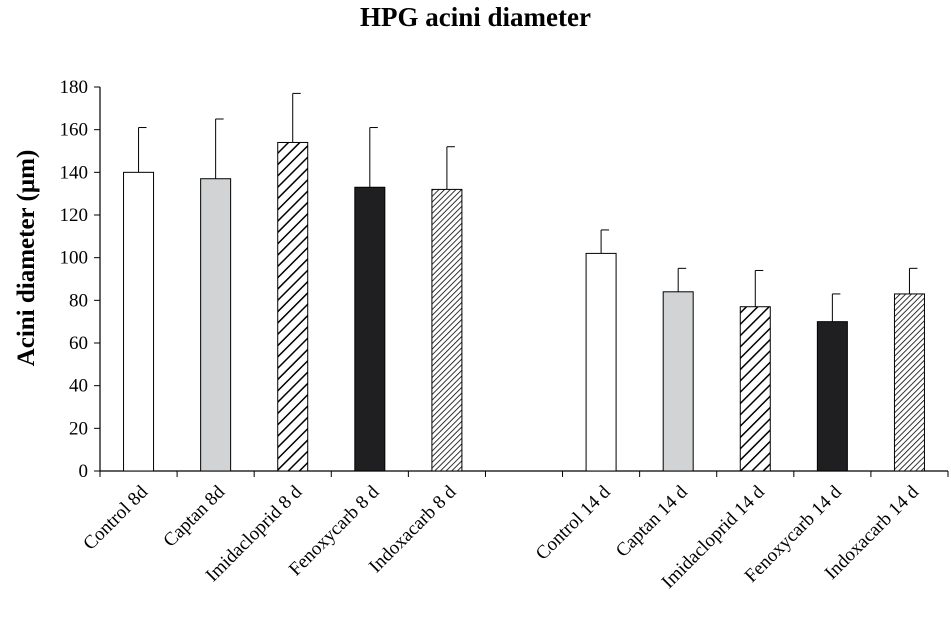 This screenshot has width=951, height=627. What do you see at coordinates (74, 130) in the screenshot?
I see `y-tick-label: 160` at bounding box center [74, 130].